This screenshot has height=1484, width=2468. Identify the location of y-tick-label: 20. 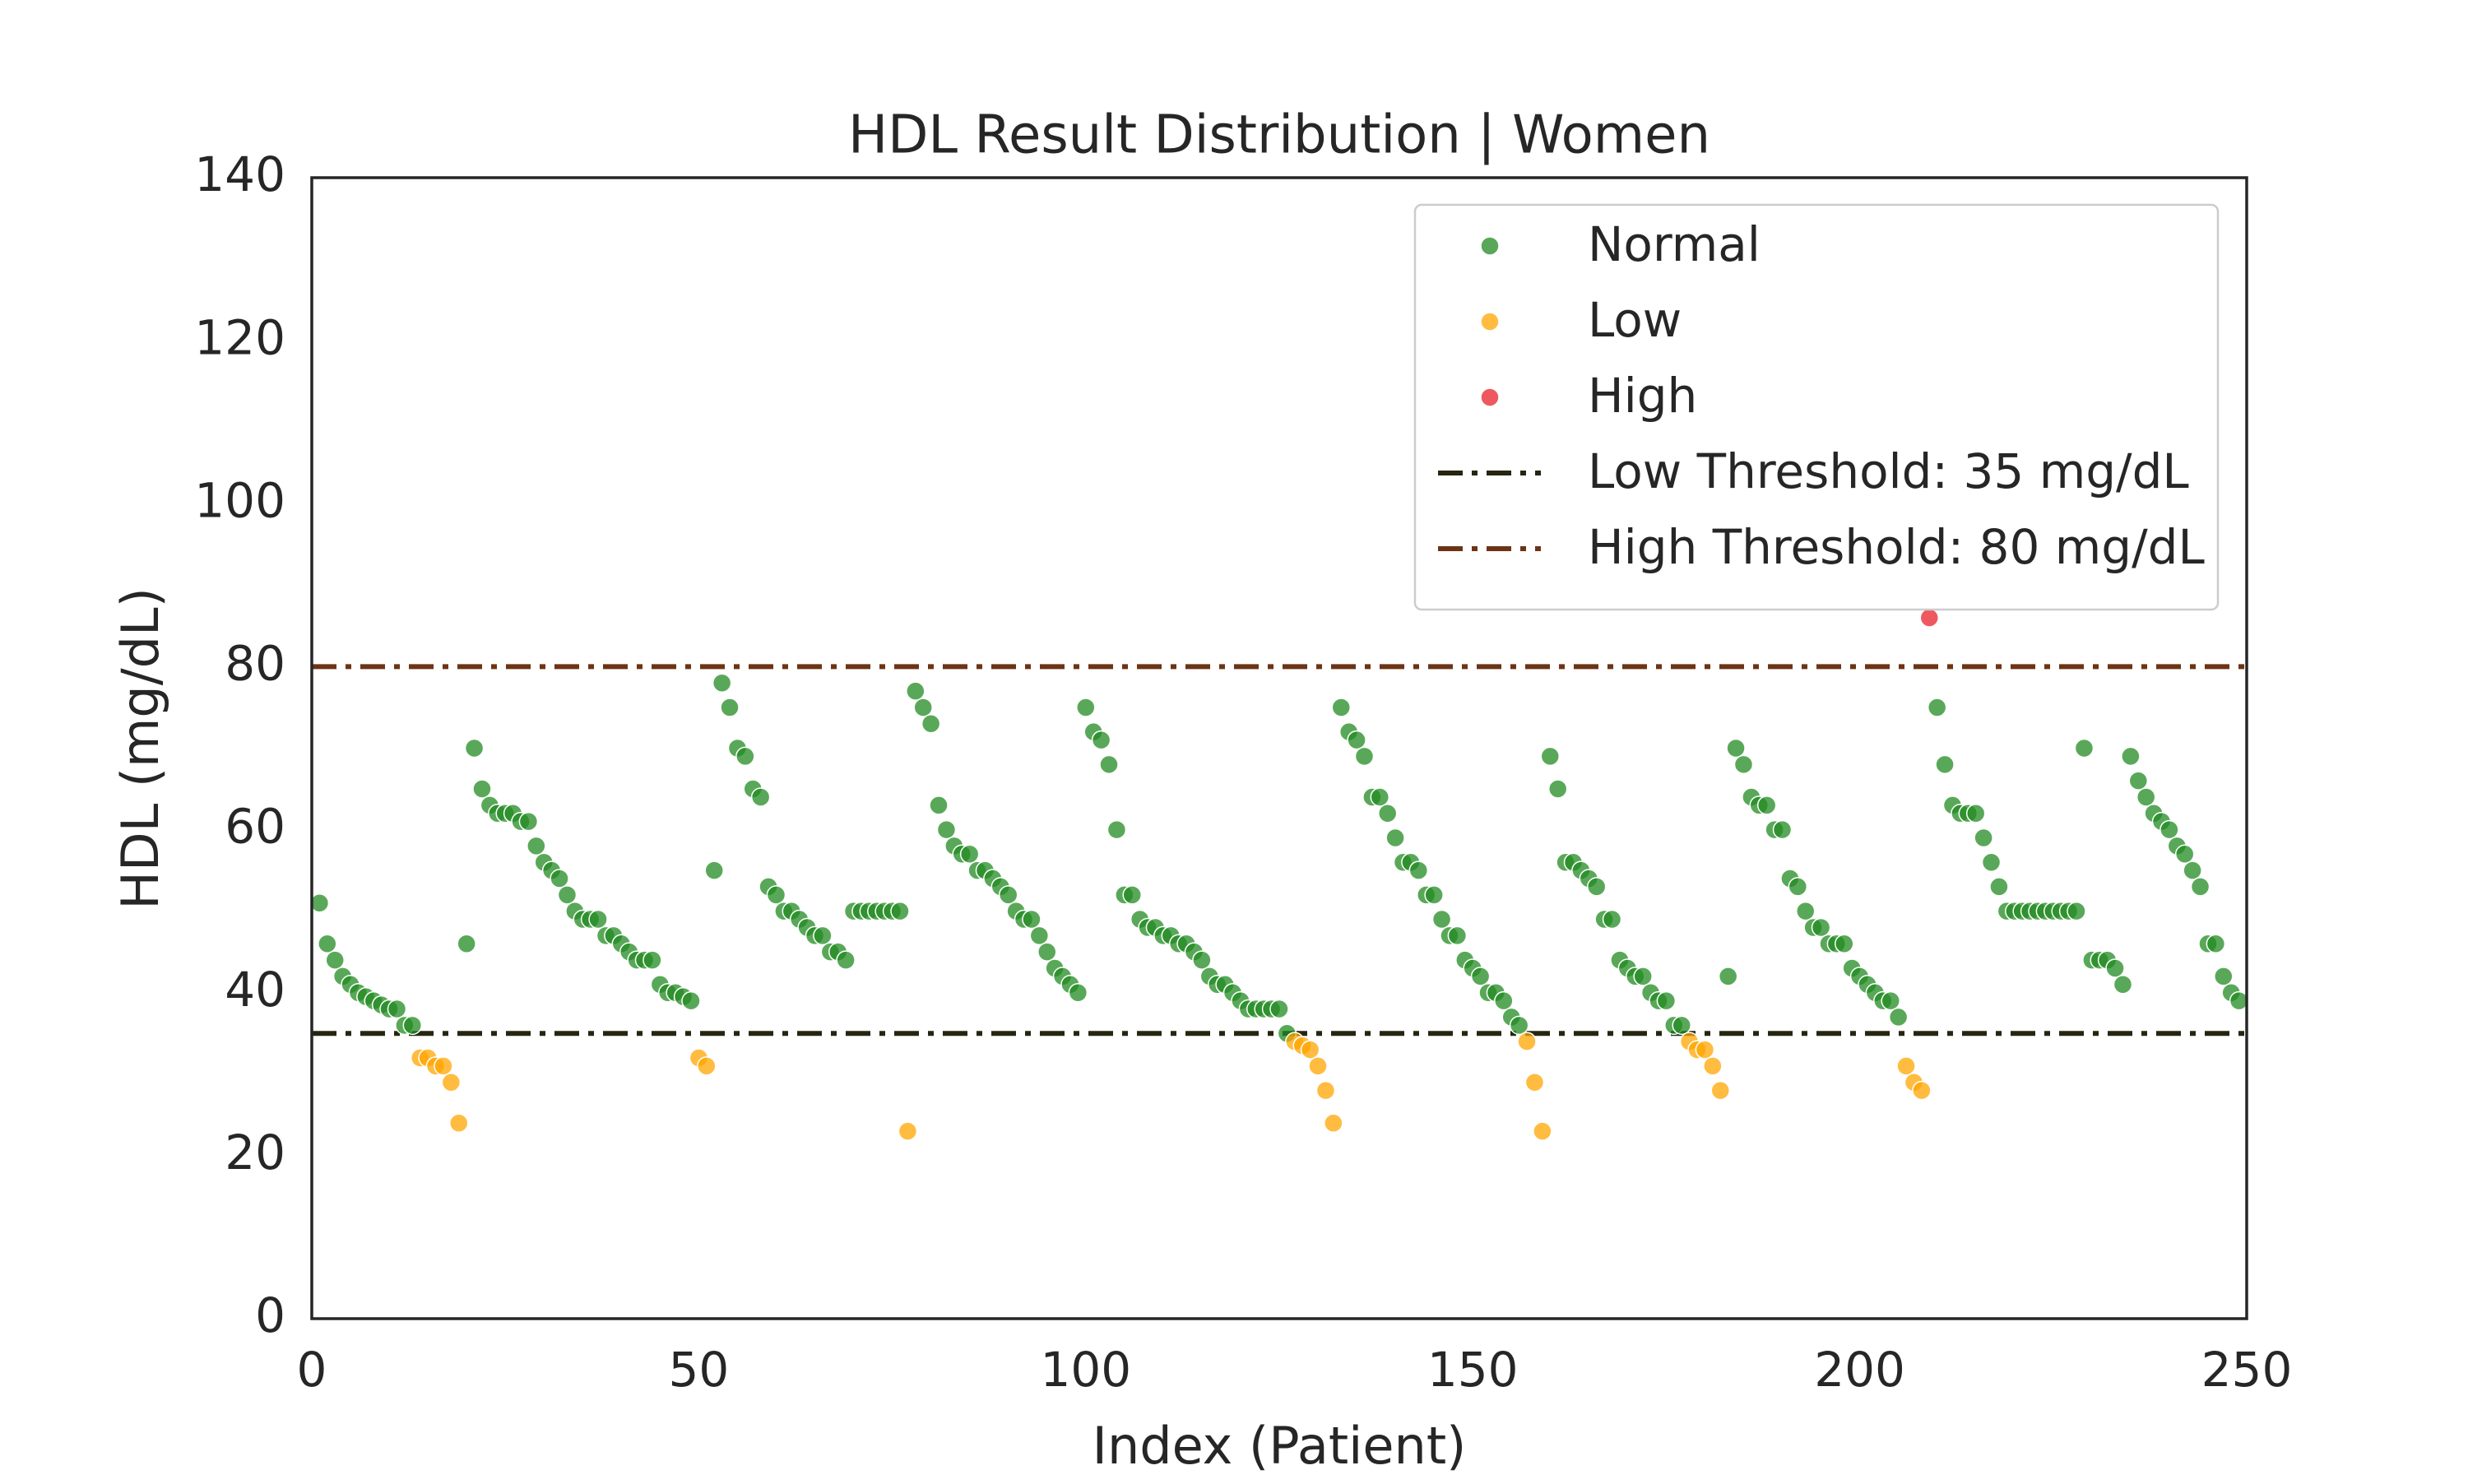
(255, 1152).